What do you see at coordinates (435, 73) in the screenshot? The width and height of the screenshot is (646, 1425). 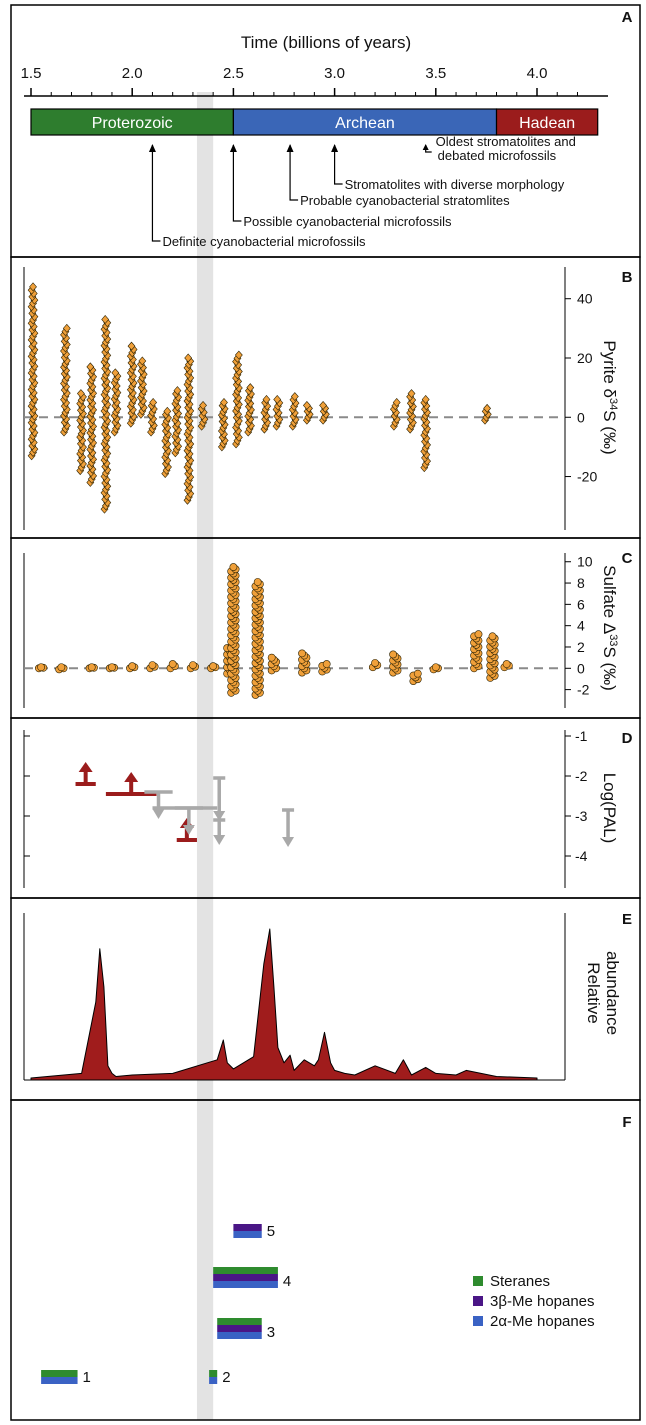 I see `time-tick-label: 3.5` at bounding box center [435, 73].